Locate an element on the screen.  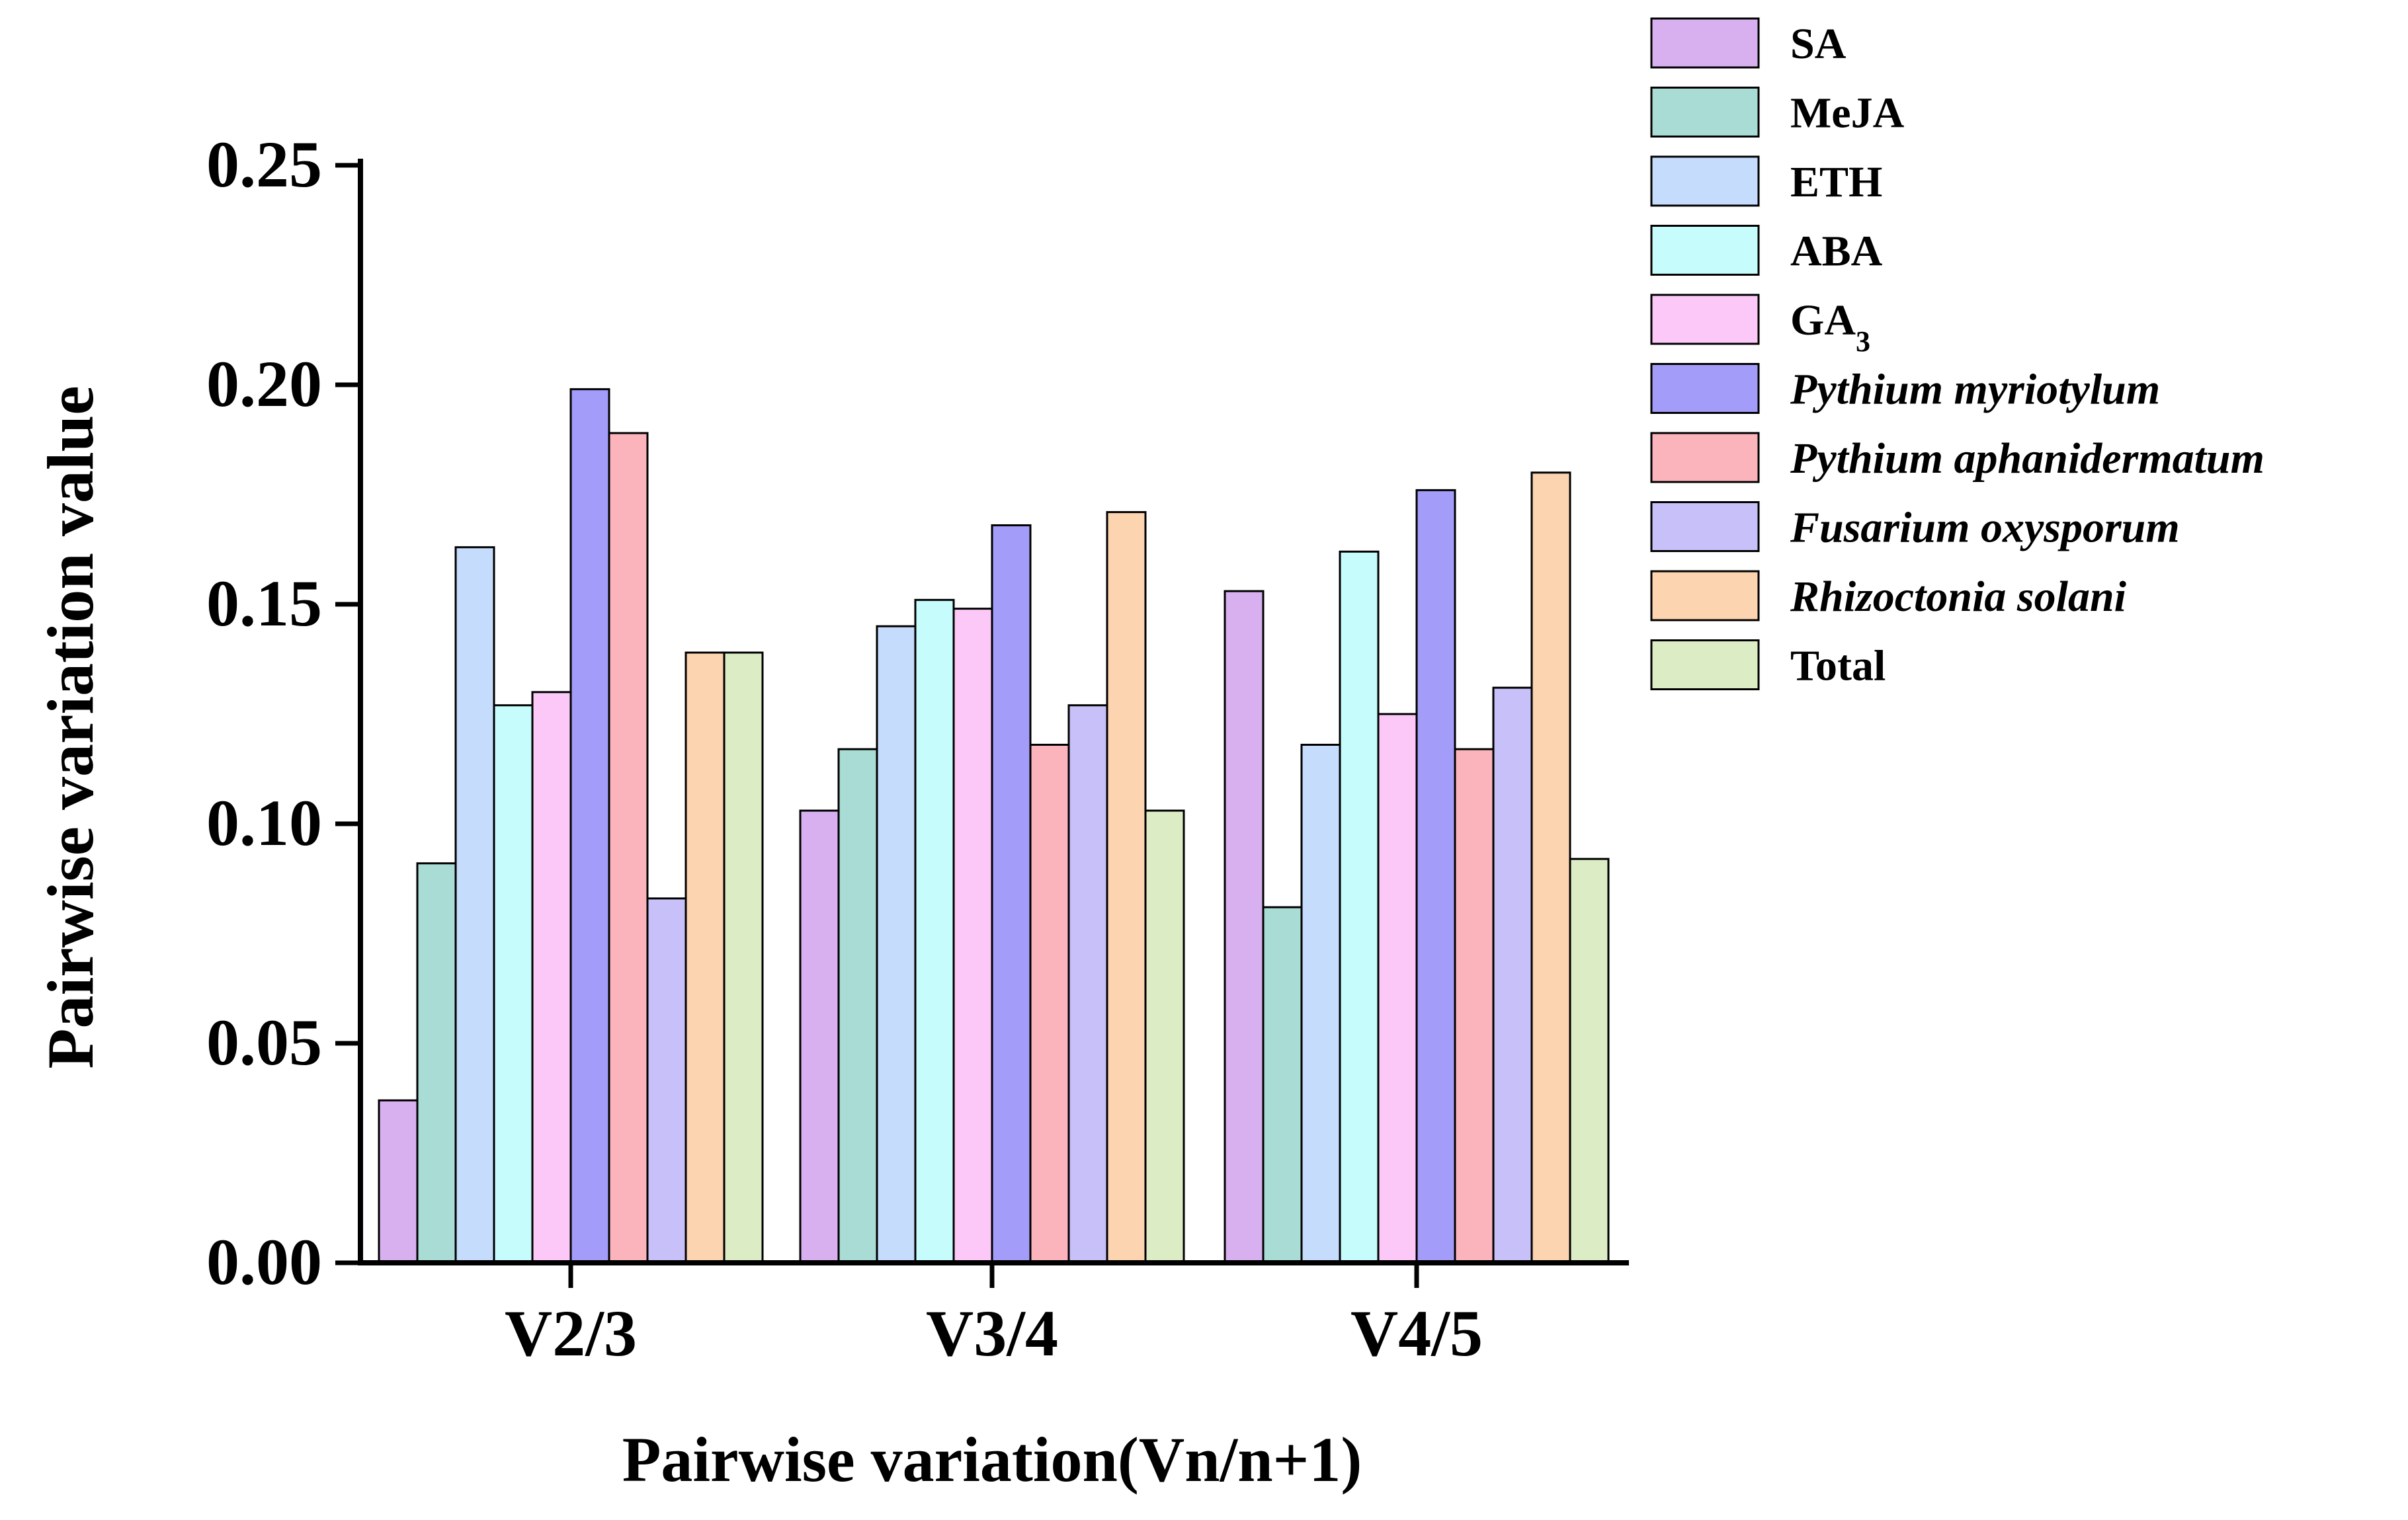
legend-label-ga3: GA3 is located at coordinates (1830, 327).